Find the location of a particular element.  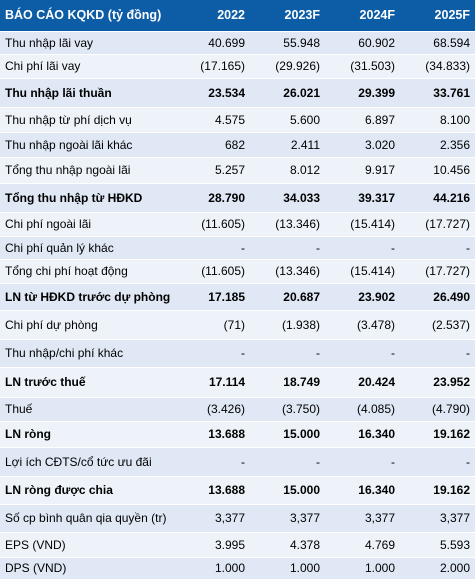

value-cell: 4.575 is located at coordinates (222, 120).